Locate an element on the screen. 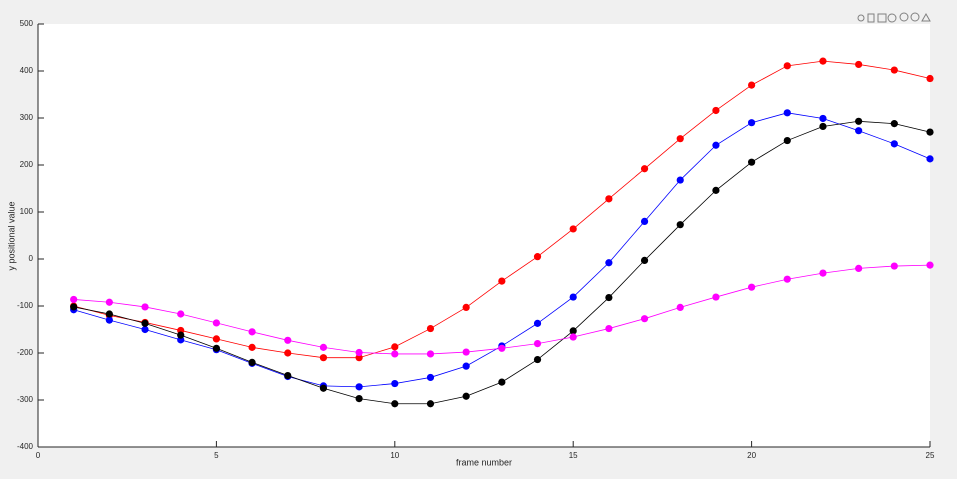 The width and height of the screenshot is (957, 479). x-tick-label: 0 is located at coordinates (38, 455).